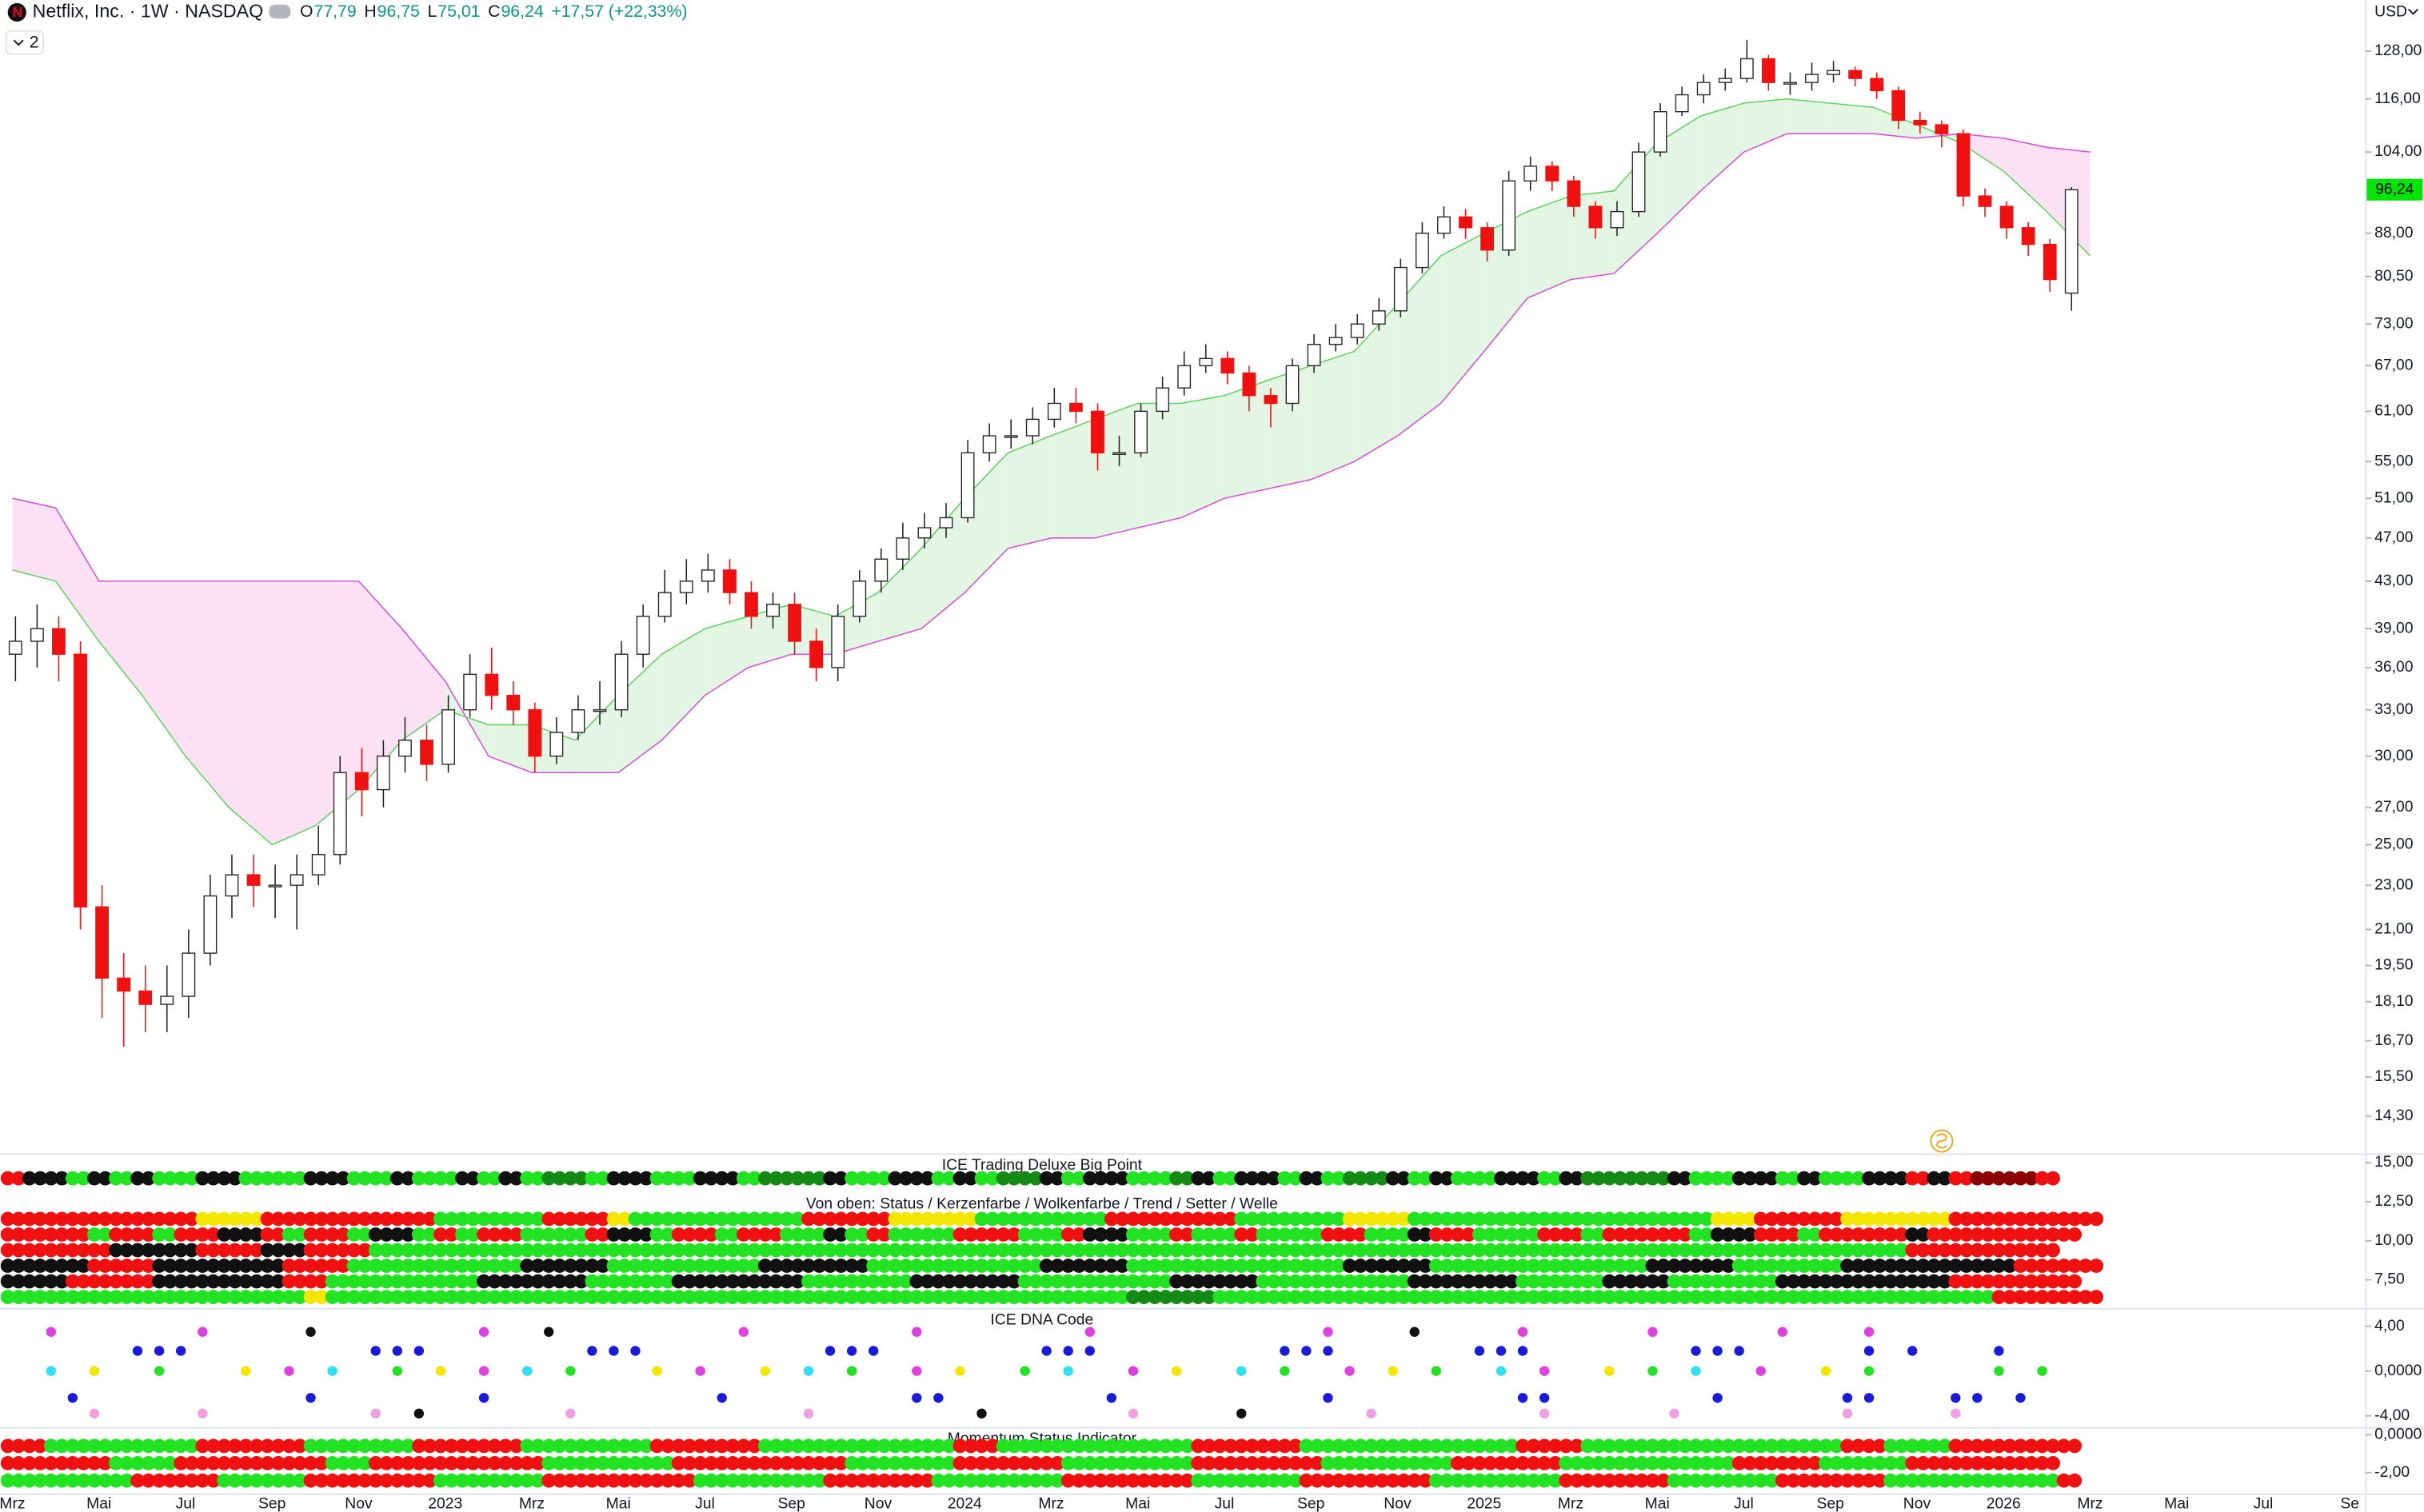 The image size is (2424, 1512). What do you see at coordinates (1917, 1503) in the screenshot?
I see `x-tick-label: Nov` at bounding box center [1917, 1503].